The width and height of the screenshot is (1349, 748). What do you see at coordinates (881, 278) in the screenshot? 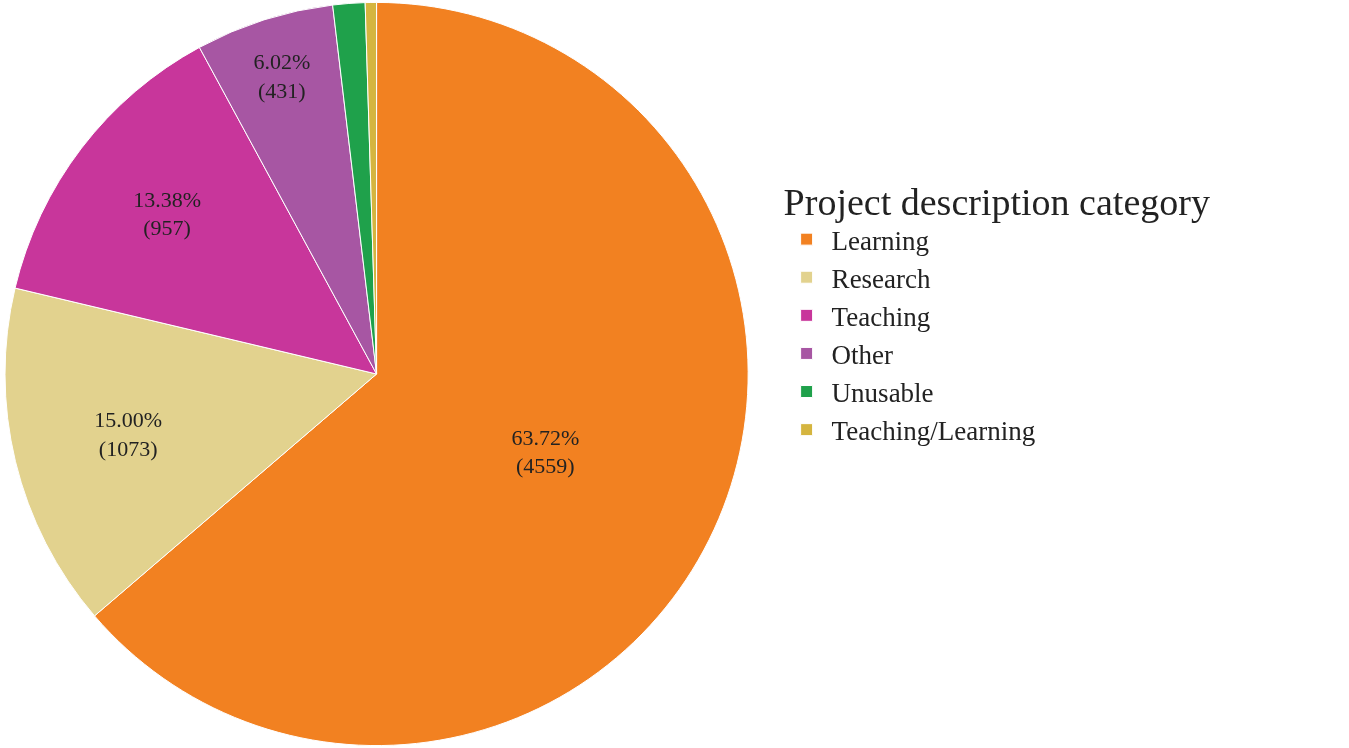
I see `legend-label: Research` at bounding box center [881, 278].